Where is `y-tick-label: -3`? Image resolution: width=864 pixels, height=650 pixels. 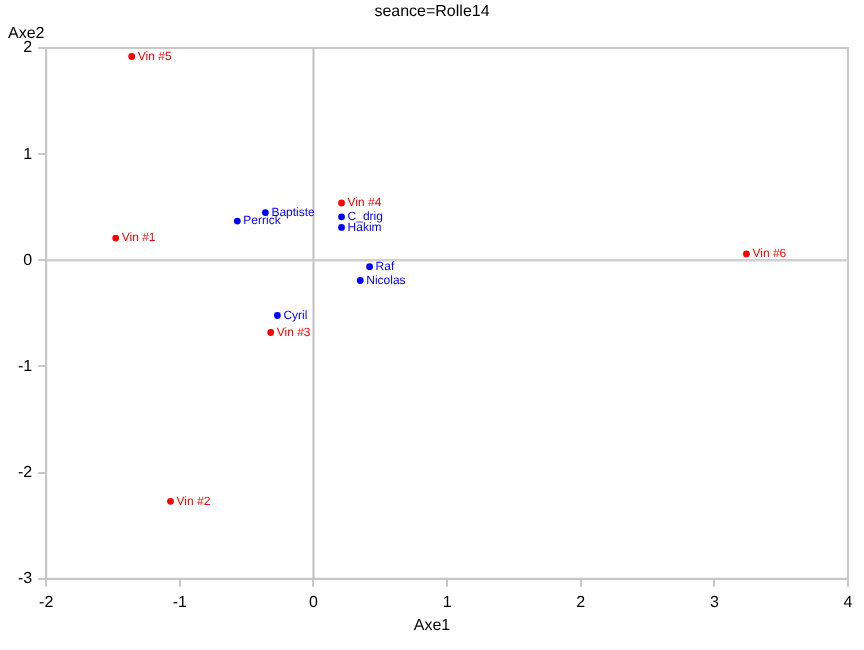 y-tick-label: -3 is located at coordinates (25, 578).